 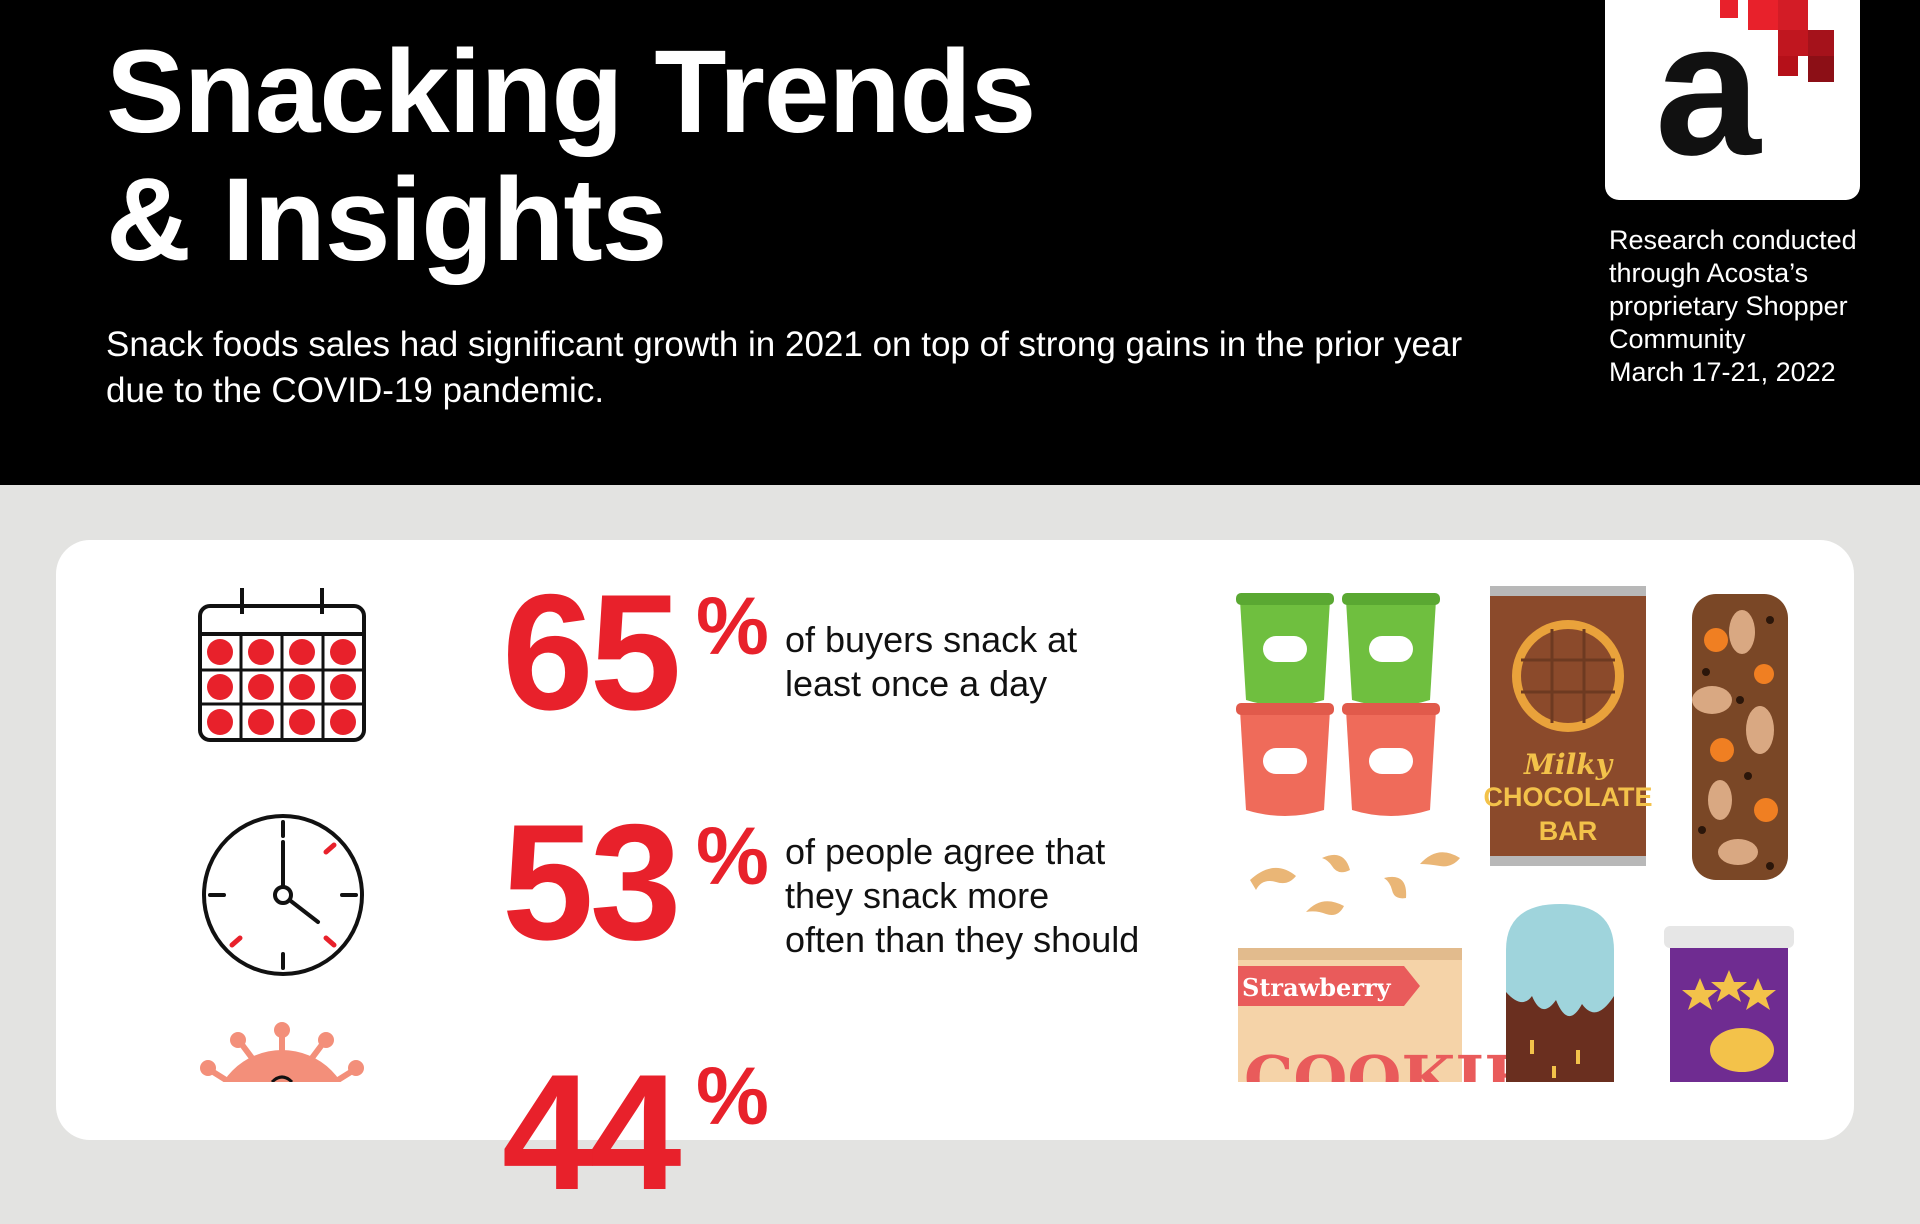 I want to click on stat-number: 65, so click(x=592, y=652).